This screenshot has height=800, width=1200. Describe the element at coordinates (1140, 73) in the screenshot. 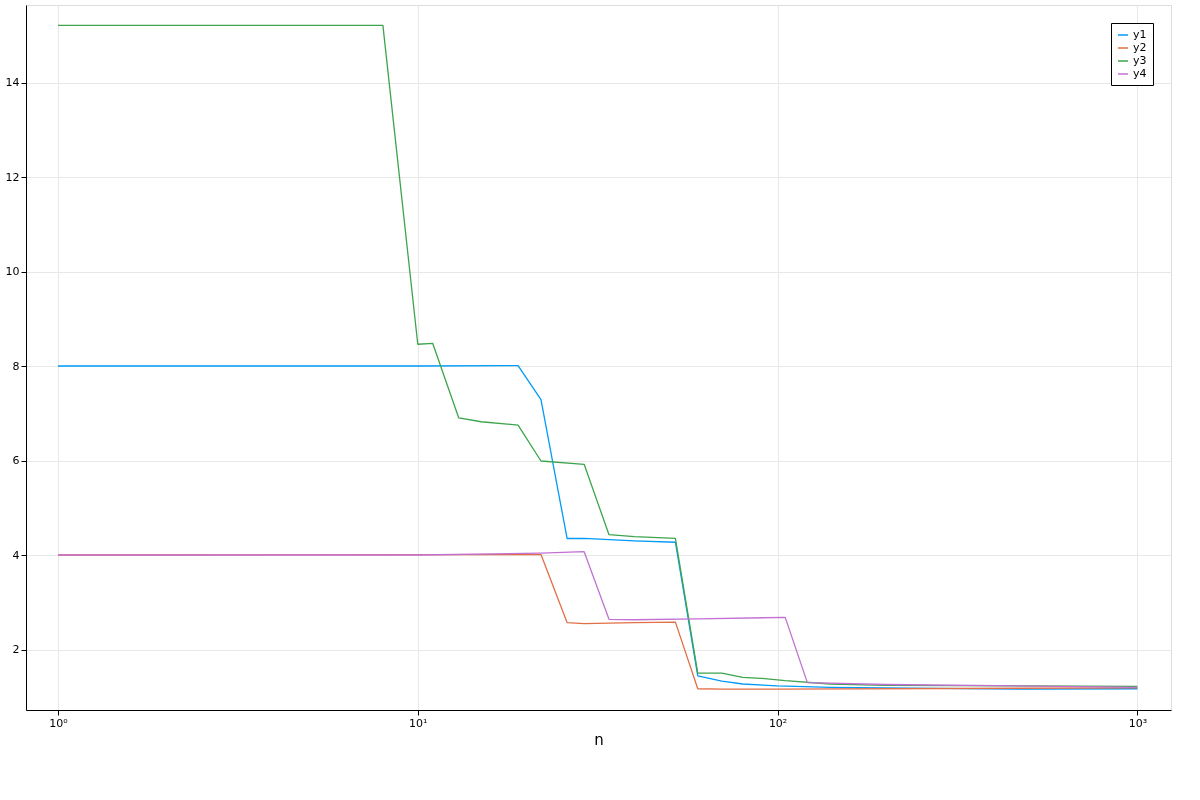

I see `legend-label: y4` at that location.